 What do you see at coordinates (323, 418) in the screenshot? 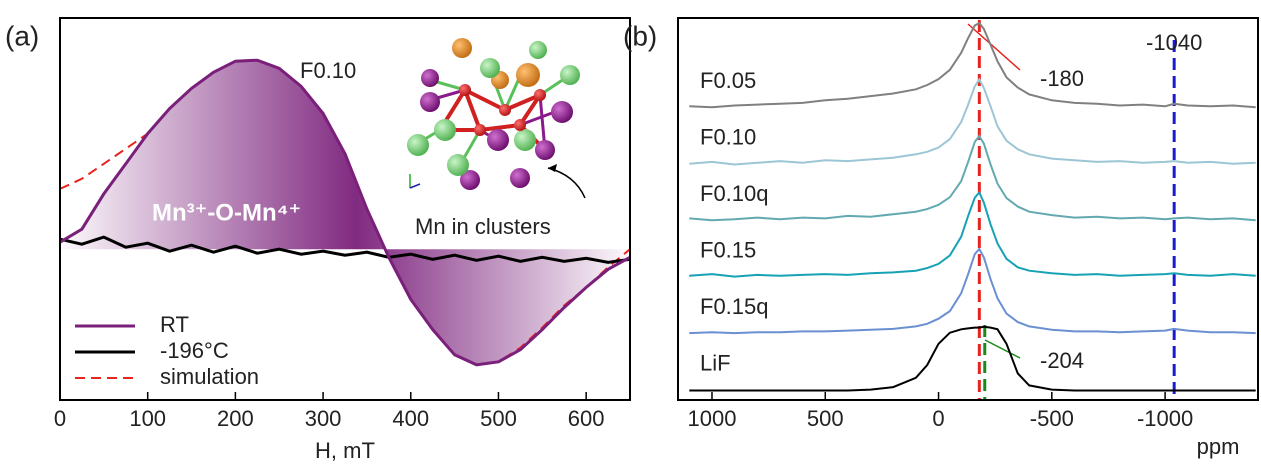
I see `x-tick-label: 300` at bounding box center [323, 418].